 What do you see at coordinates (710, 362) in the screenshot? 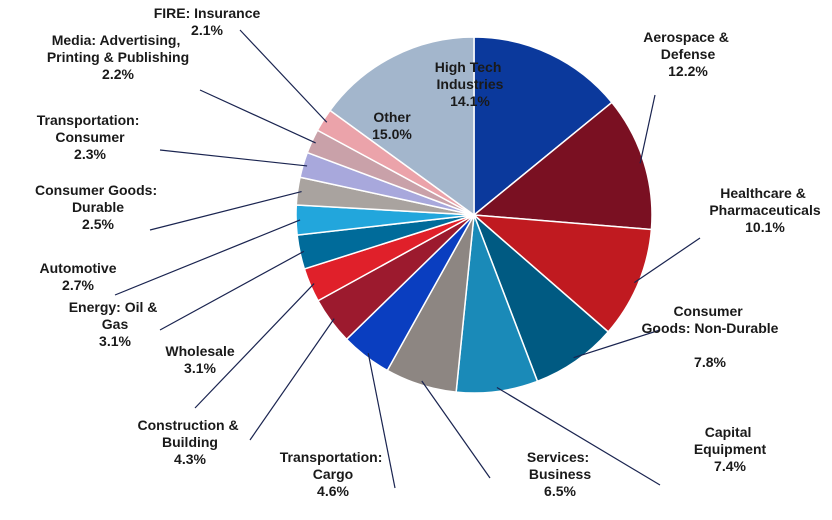
I see `value-label: 7.8%` at bounding box center [710, 362].